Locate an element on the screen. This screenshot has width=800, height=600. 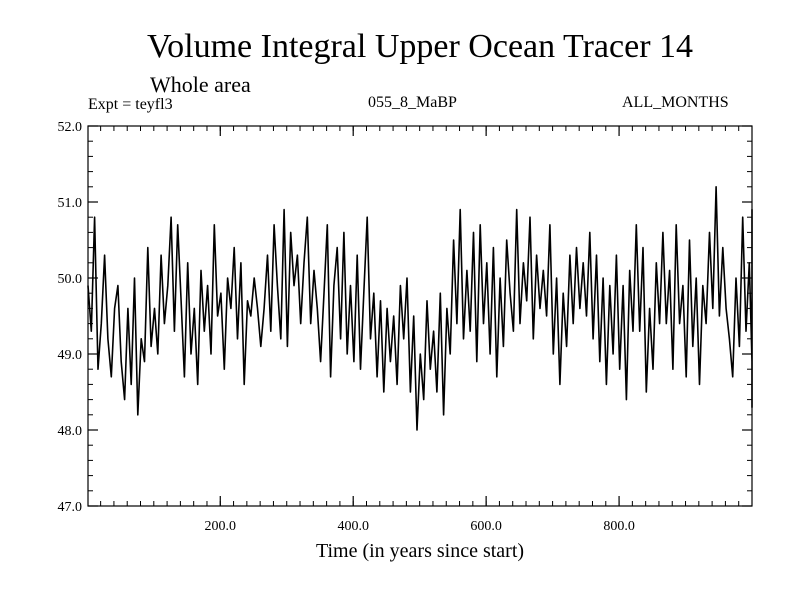
y-tick-label: 50.0 is located at coordinates (70, 279).